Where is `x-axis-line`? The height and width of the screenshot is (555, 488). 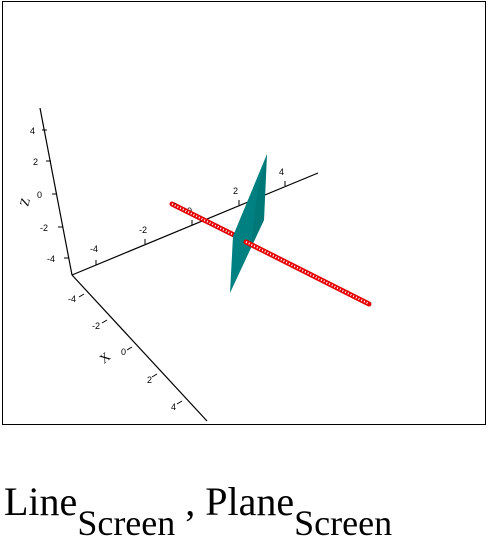
x-axis-line is located at coordinates (139, 348).